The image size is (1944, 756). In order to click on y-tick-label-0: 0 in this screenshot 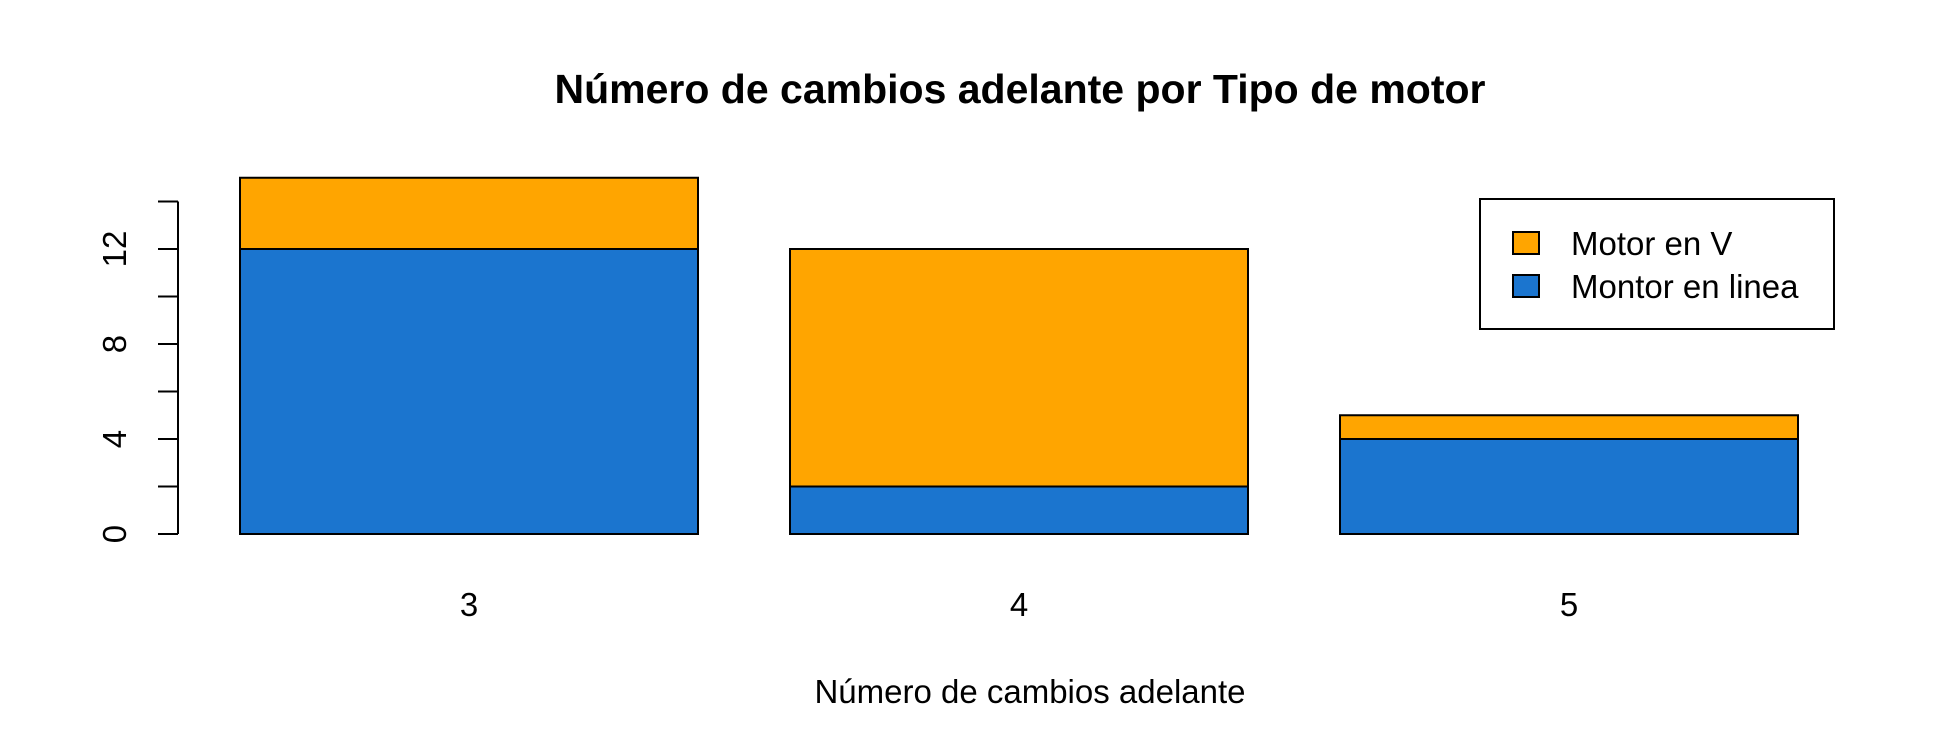, I will do `click(114, 534)`.